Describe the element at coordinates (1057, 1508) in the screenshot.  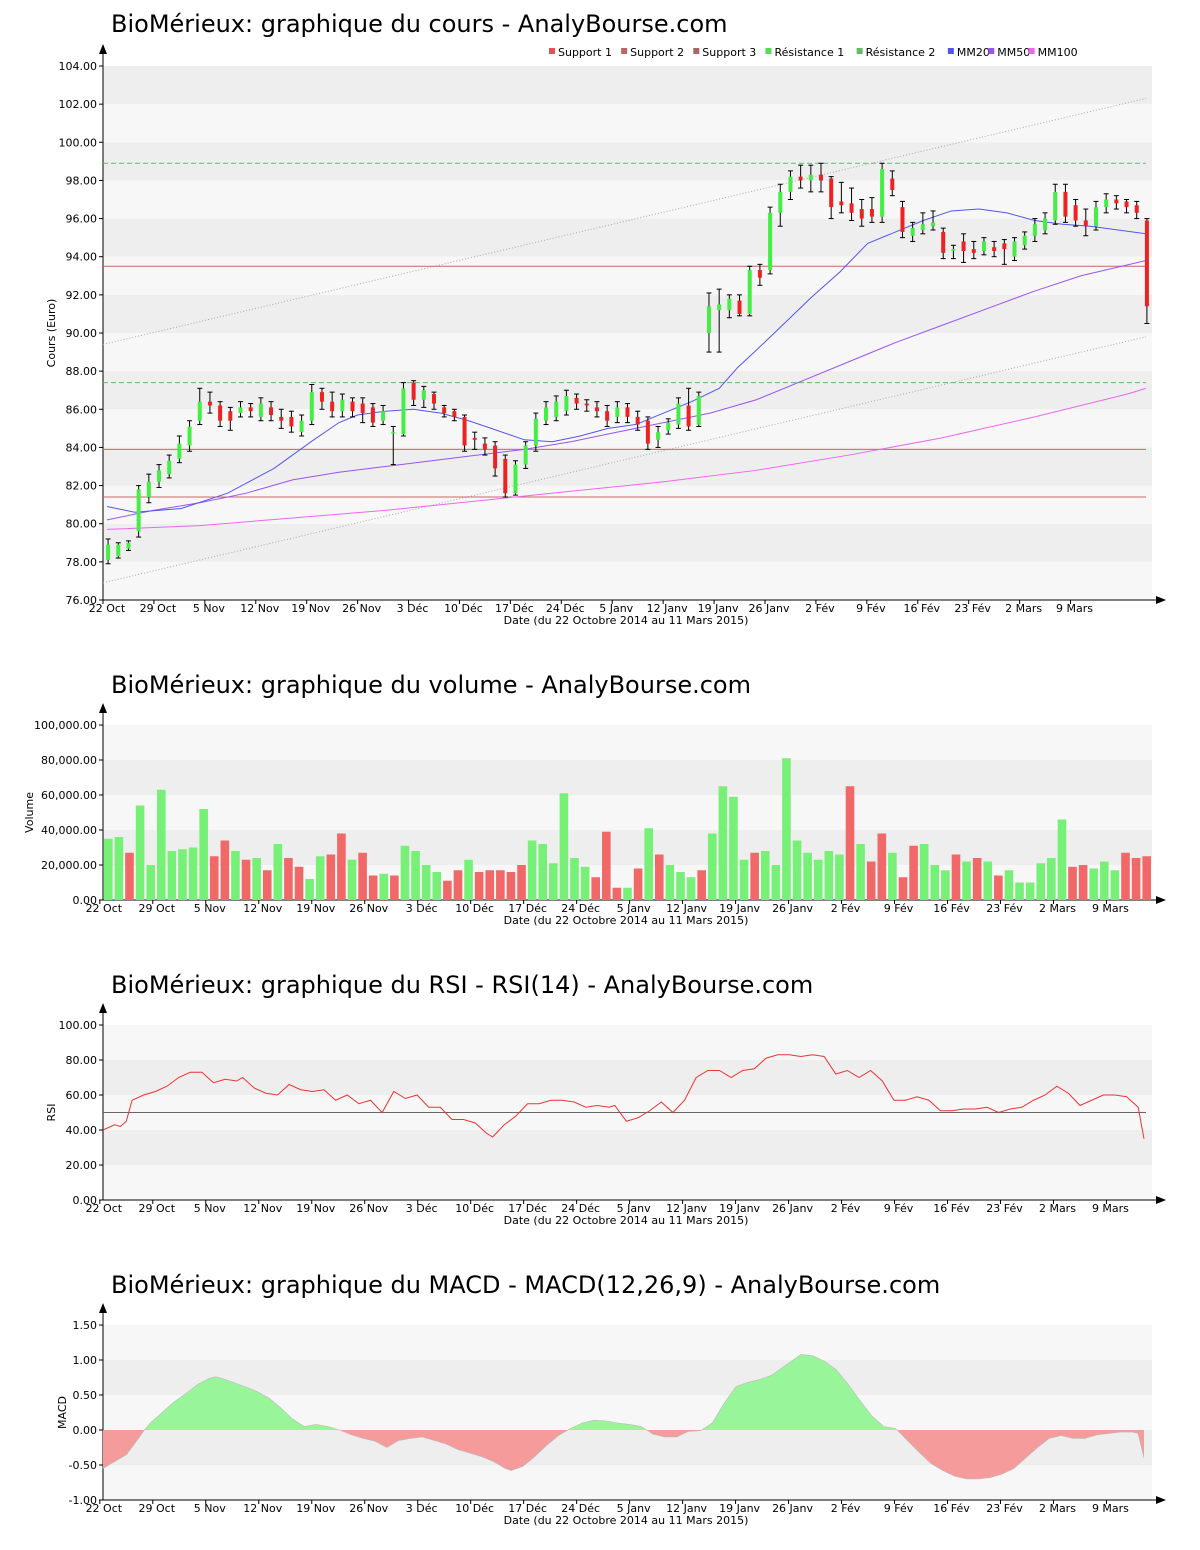
I see `macd-x-tick-label: 2 Mars` at that location.